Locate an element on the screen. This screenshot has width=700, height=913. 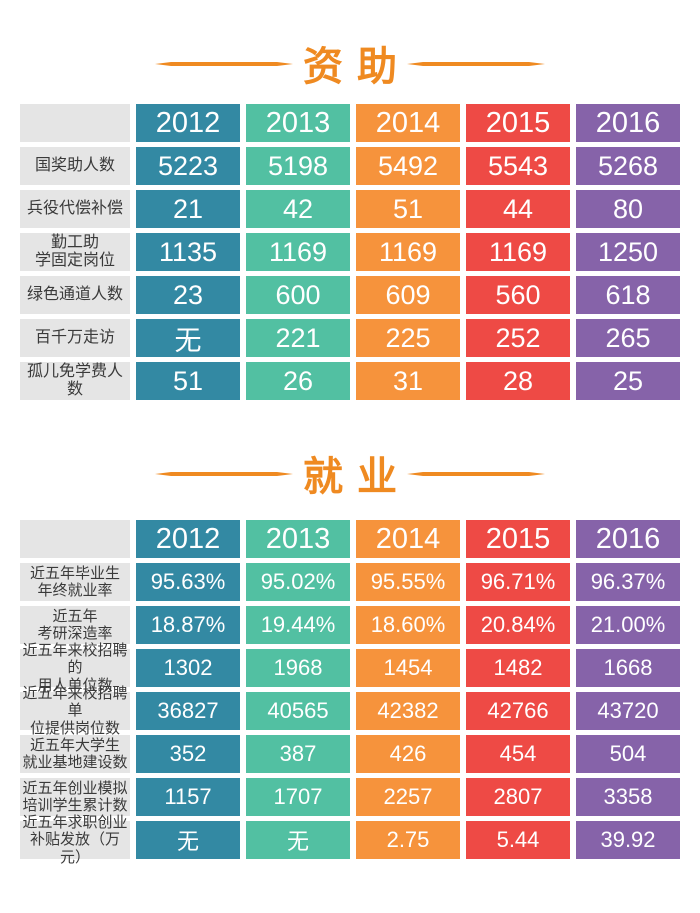
value-cell: 2807 is located at coordinates (518, 797).